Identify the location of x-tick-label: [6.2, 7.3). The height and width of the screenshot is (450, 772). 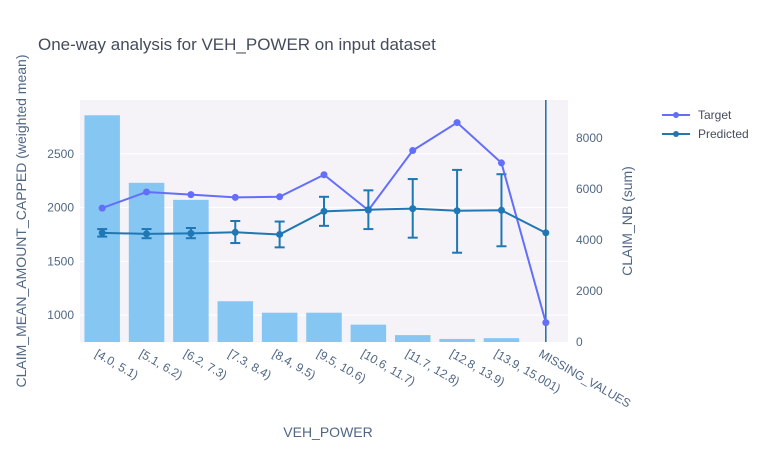
(205, 364).